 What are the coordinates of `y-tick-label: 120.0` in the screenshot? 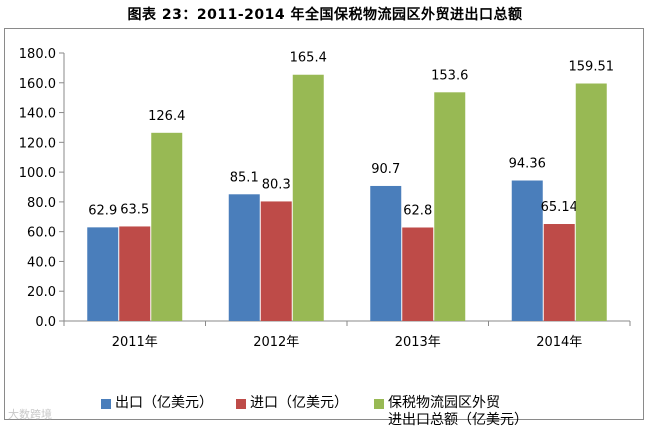 It's located at (37, 143).